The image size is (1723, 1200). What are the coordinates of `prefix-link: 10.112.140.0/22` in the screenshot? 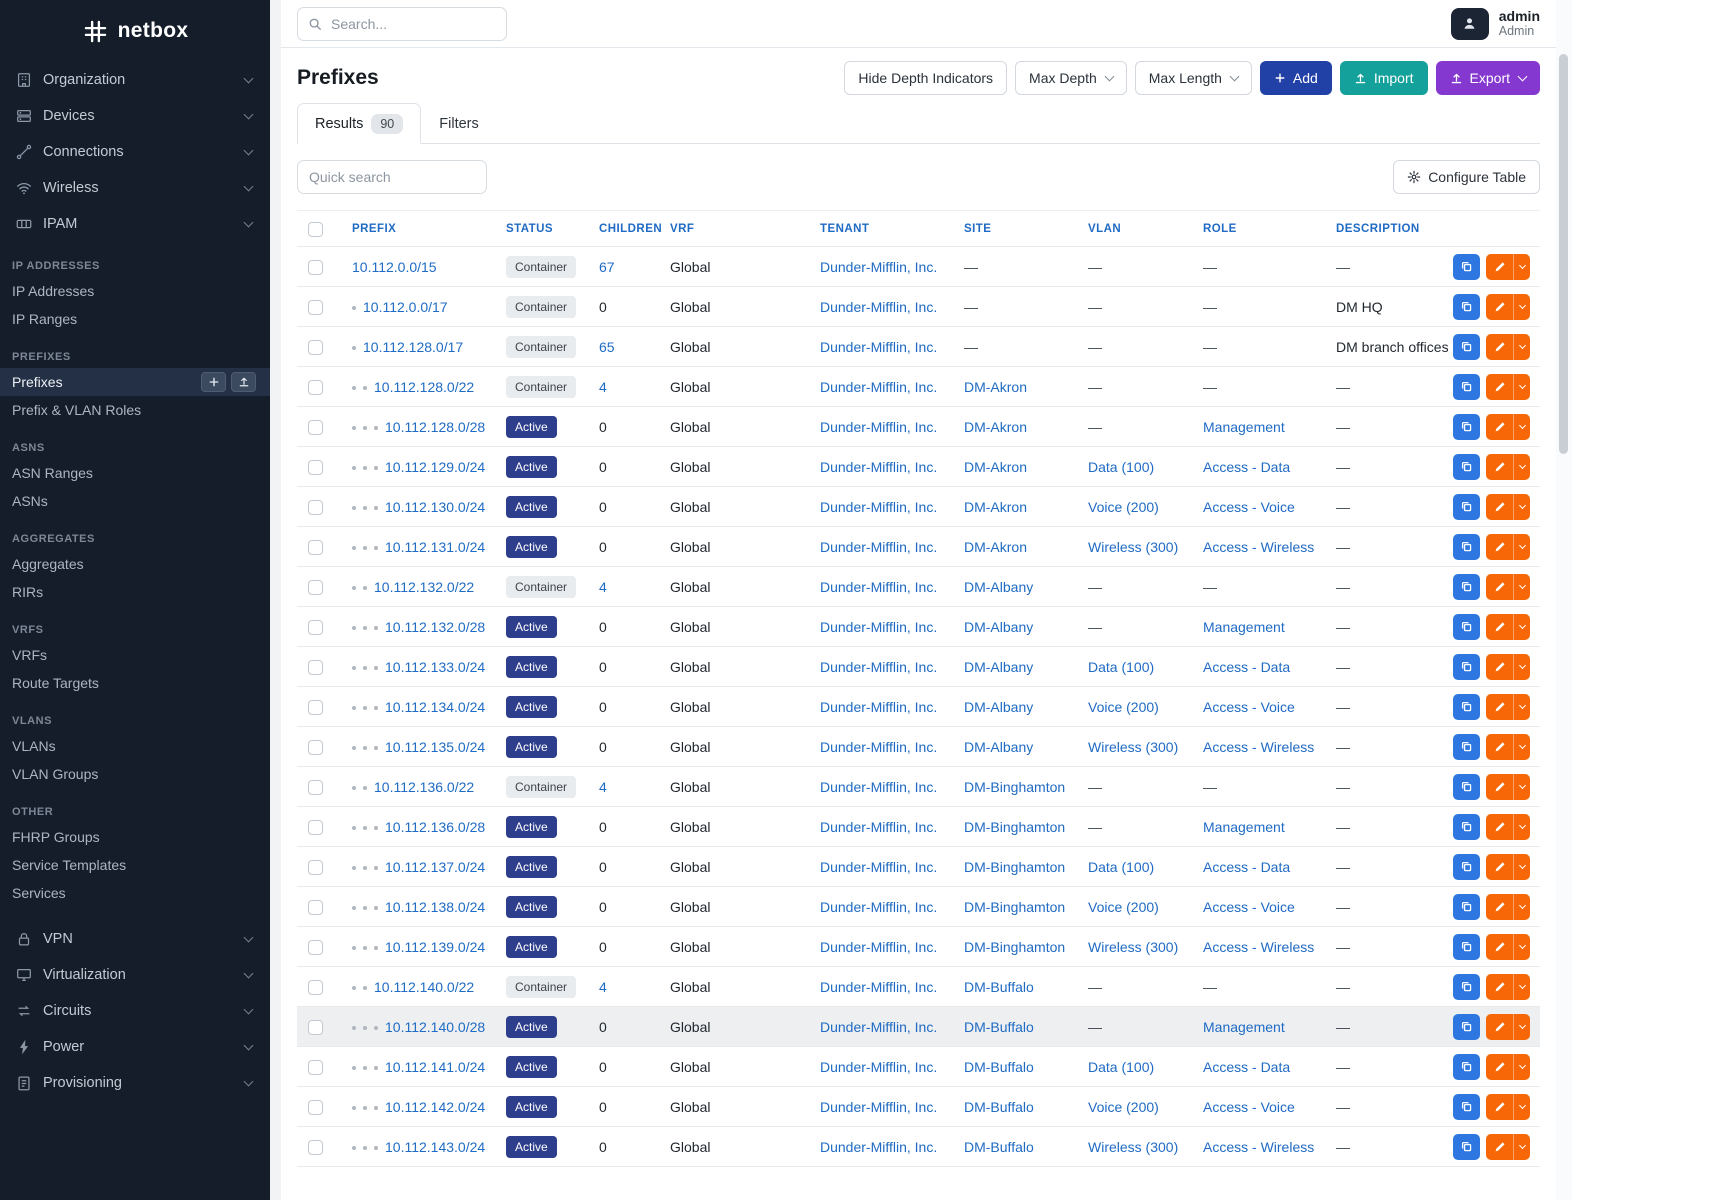 It's located at (424, 986).